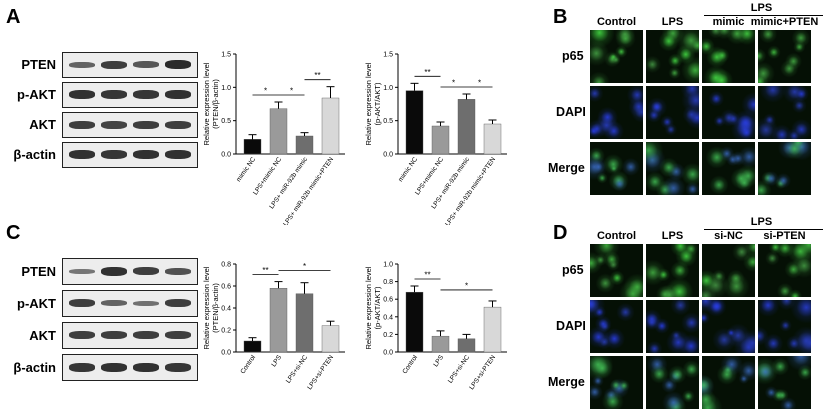 The image size is (825, 410). I want to click on if-column-header: si-PTEN, so click(784, 236).